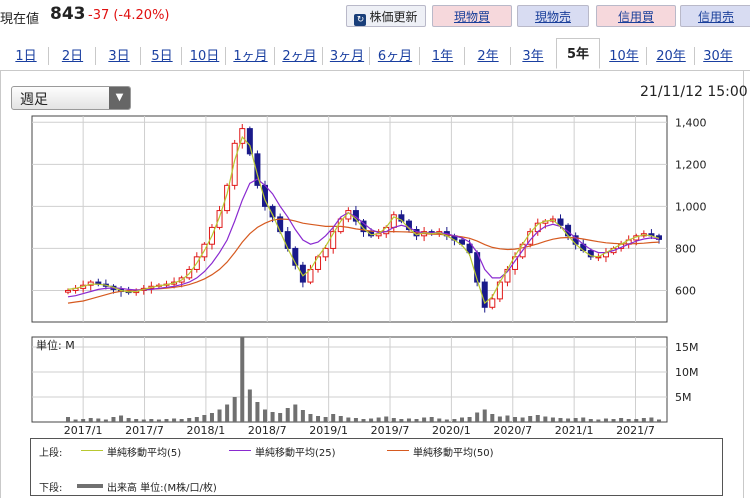 The image size is (750, 498). I want to click on tab-16: 30年, so click(718, 56).